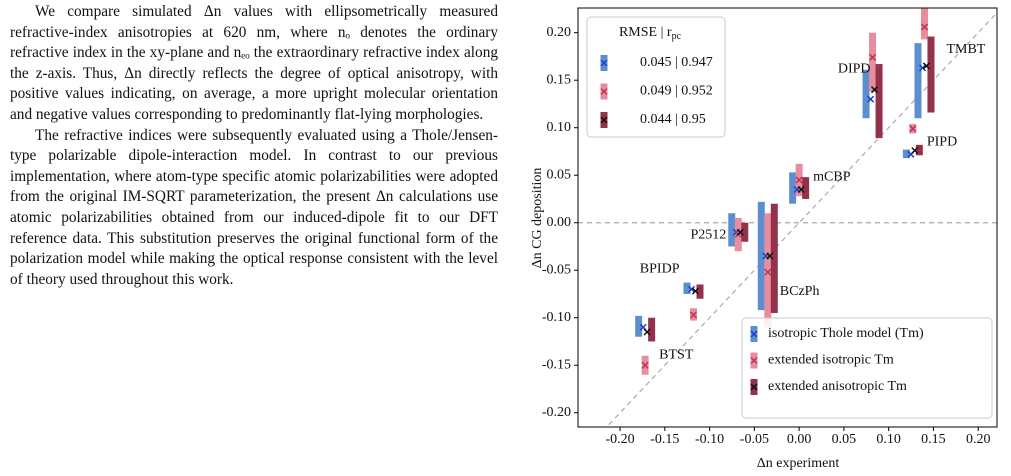 This screenshot has width=1011, height=476. I want to click on y-tick-label: -0.05, so click(556, 269).